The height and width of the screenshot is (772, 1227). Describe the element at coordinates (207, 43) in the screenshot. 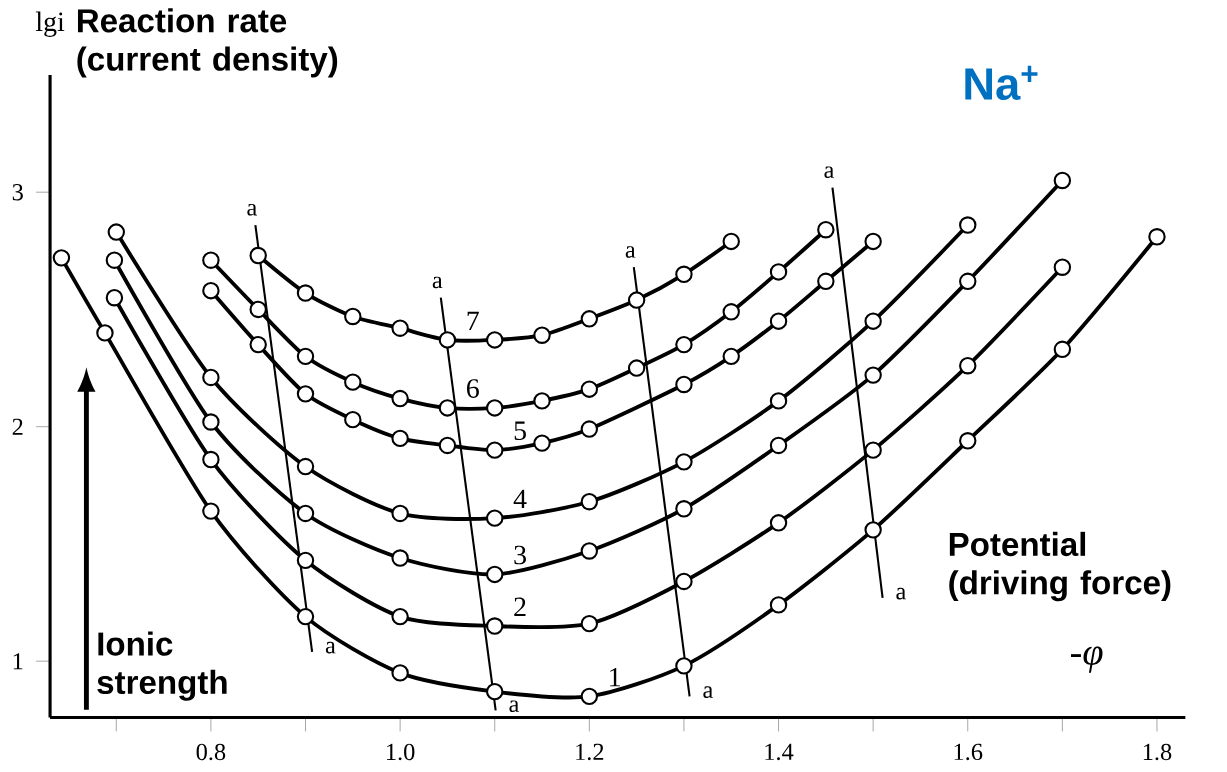

I see `annotation: Reaction rate (current density)` at that location.